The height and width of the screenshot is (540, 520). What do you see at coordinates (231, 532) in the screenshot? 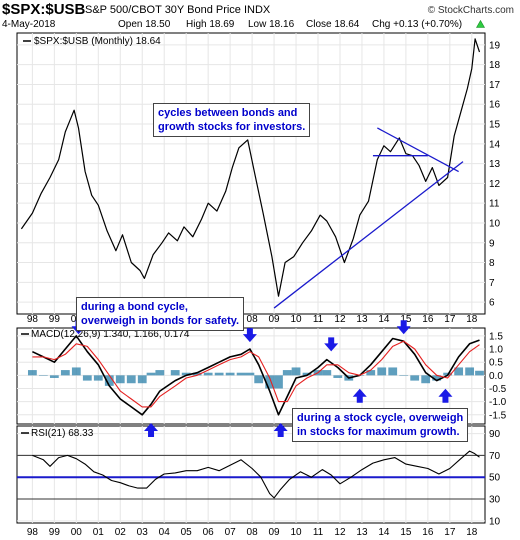
I see `x-tick-label: 07` at bounding box center [231, 532].